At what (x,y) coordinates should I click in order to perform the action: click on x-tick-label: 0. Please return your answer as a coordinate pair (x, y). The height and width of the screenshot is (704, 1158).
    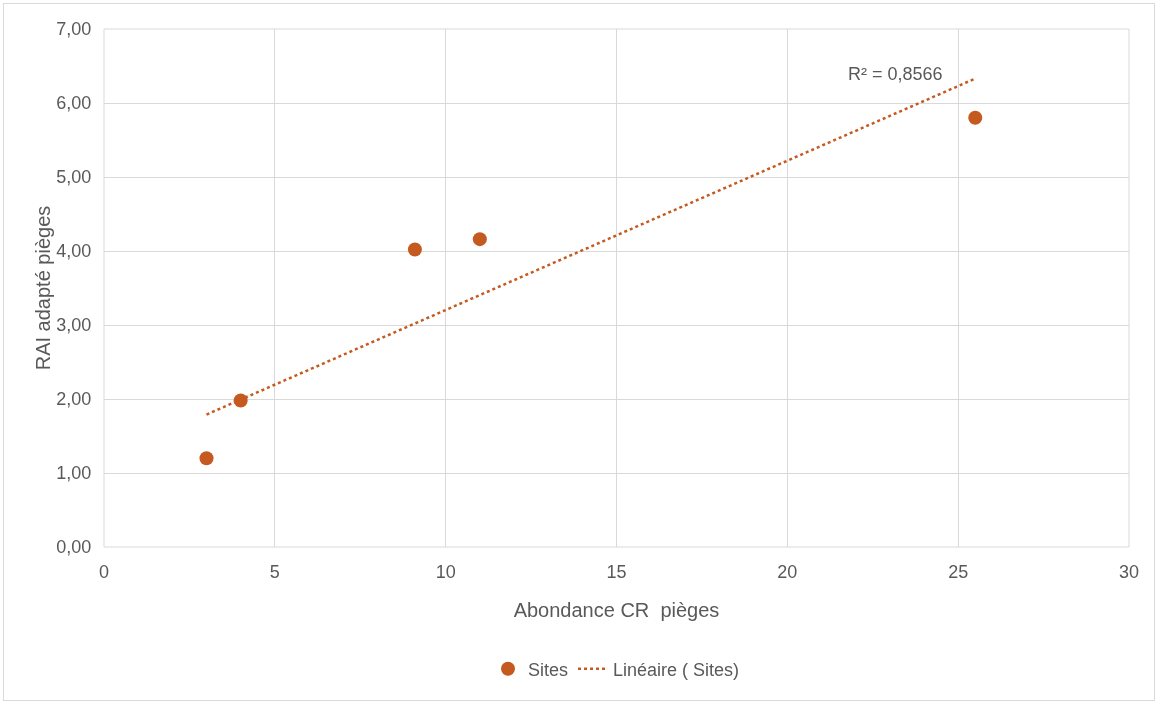
    Looking at the image, I should click on (104, 571).